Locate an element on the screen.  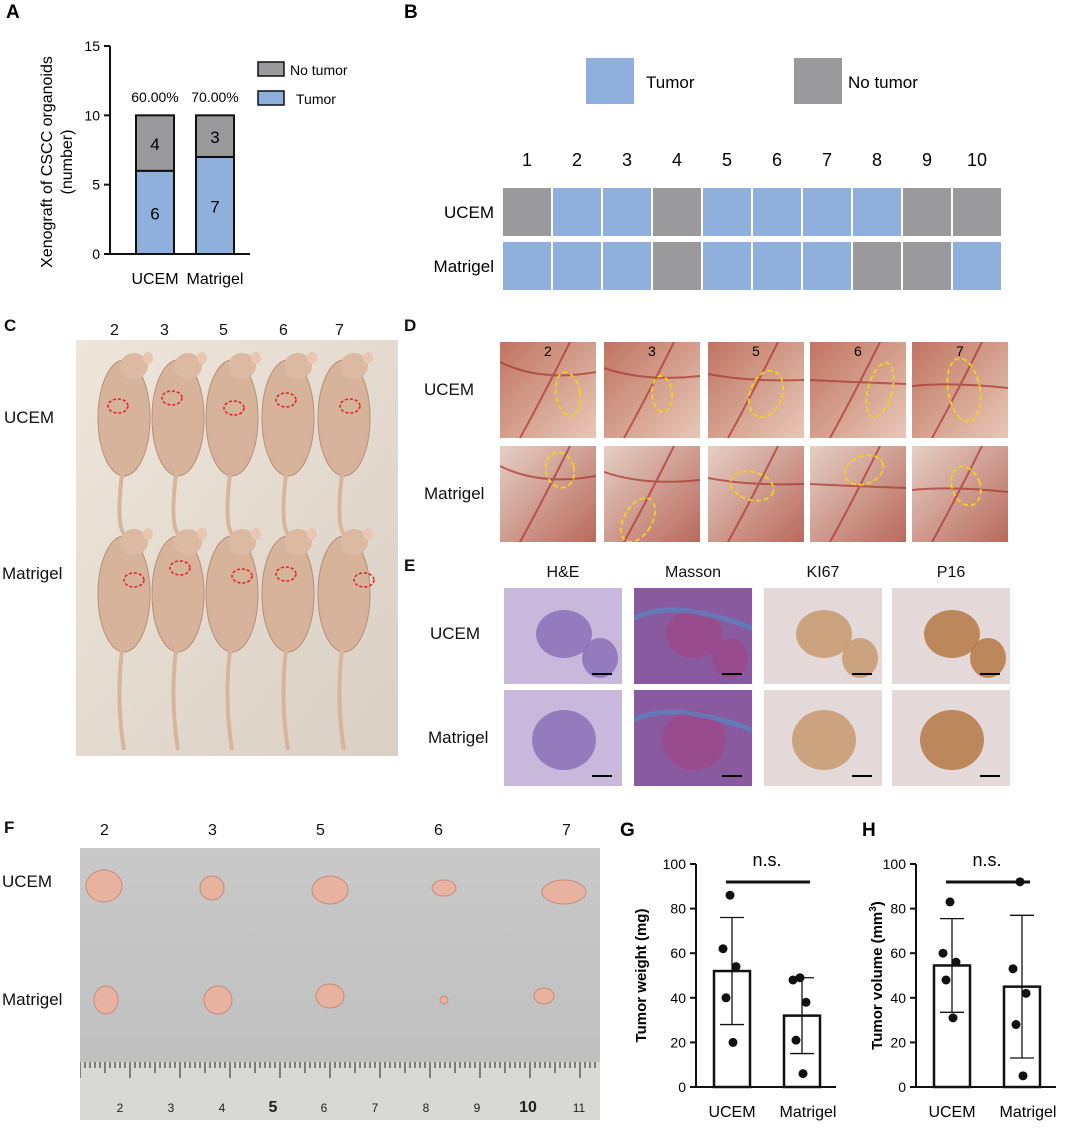
ruler-label: 8 is located at coordinates (426, 1108).